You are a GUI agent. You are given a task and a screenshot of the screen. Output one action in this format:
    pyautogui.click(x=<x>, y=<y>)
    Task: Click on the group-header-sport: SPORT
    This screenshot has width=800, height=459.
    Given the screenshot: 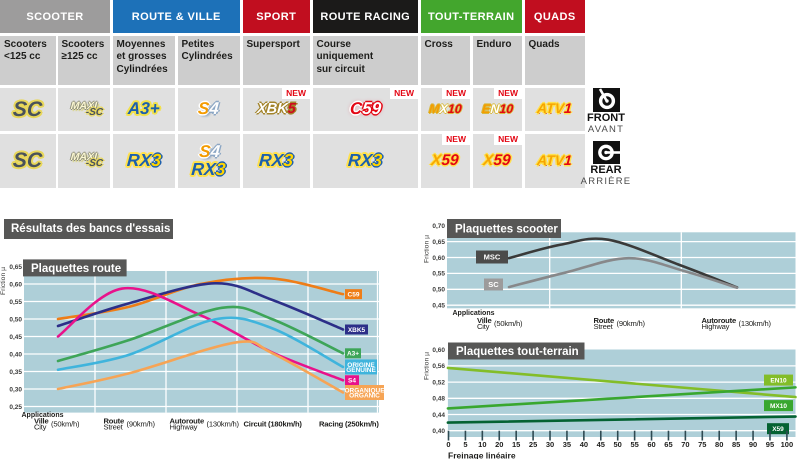 What is the action you would take?
    pyautogui.click(x=276, y=16)
    